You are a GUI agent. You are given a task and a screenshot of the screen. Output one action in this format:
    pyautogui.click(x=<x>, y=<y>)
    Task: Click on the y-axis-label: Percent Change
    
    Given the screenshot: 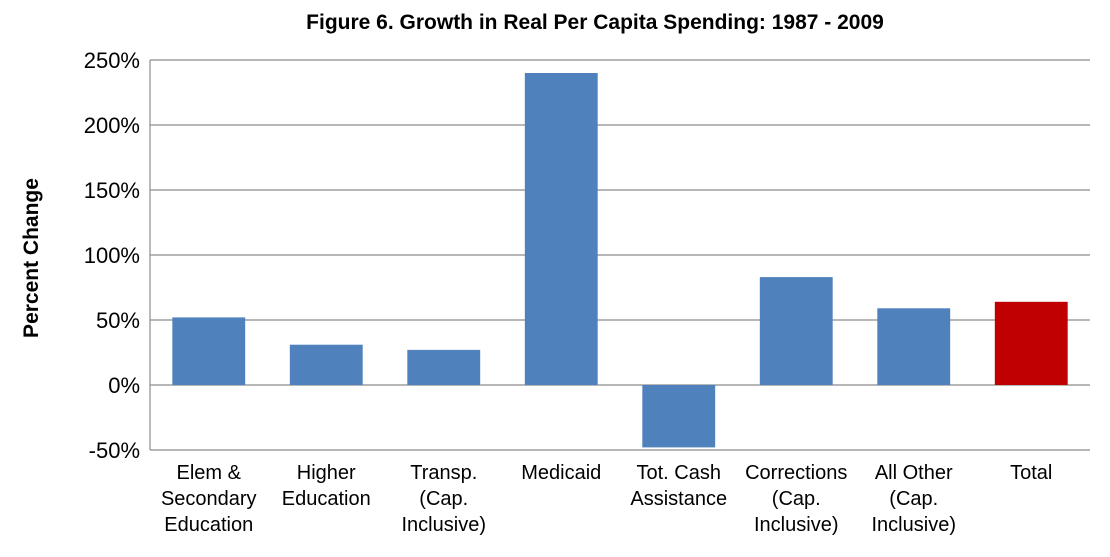 What is the action you would take?
    pyautogui.click(x=31, y=258)
    